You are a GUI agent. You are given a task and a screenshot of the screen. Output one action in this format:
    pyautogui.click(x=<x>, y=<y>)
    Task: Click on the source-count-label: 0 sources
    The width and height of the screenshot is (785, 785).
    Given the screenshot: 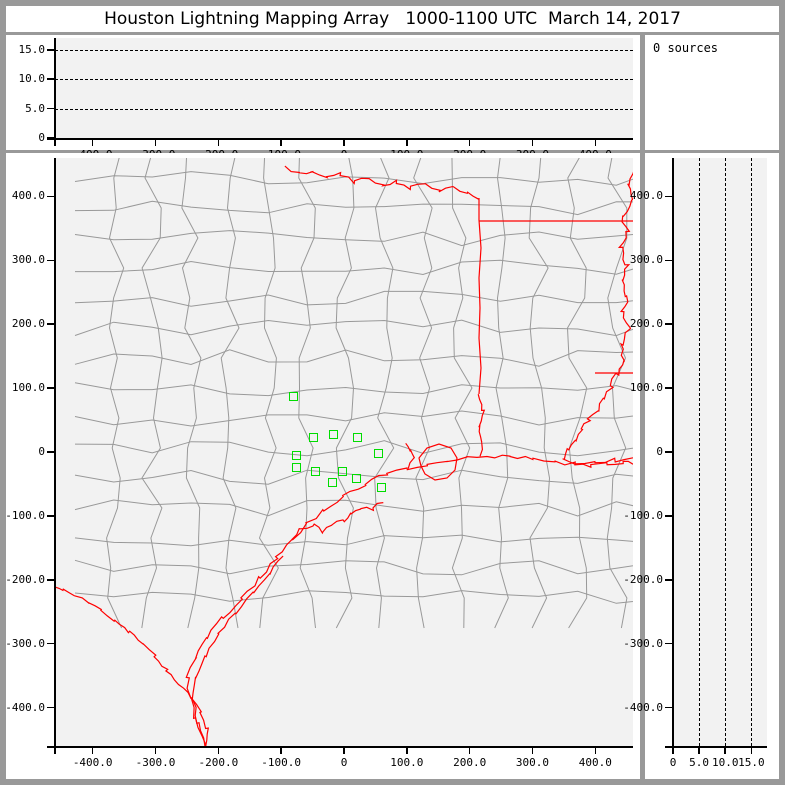 What is the action you would take?
    pyautogui.click(x=686, y=48)
    